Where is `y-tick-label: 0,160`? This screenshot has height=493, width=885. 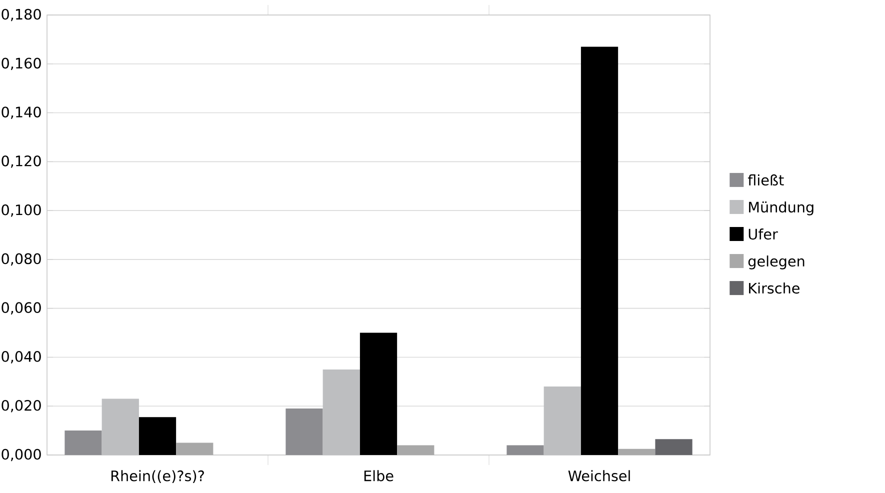 y-tick-label: 0,160 is located at coordinates (21, 64).